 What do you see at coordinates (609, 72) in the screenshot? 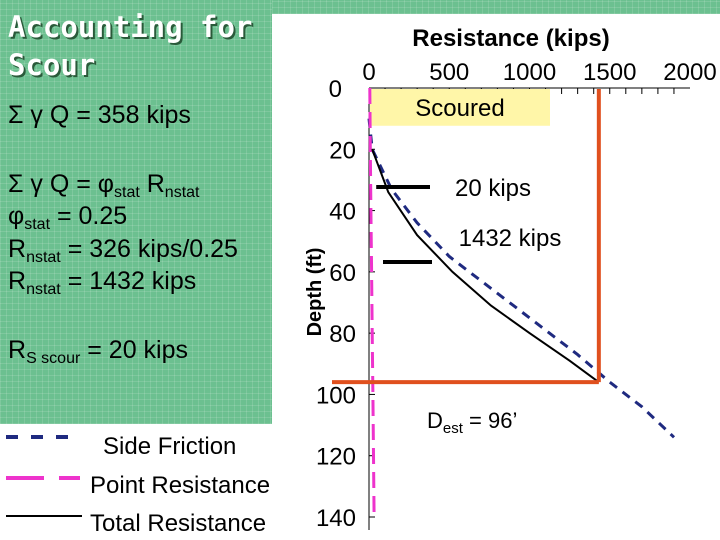
I see `x-tick-label: 1500` at bounding box center [609, 72].